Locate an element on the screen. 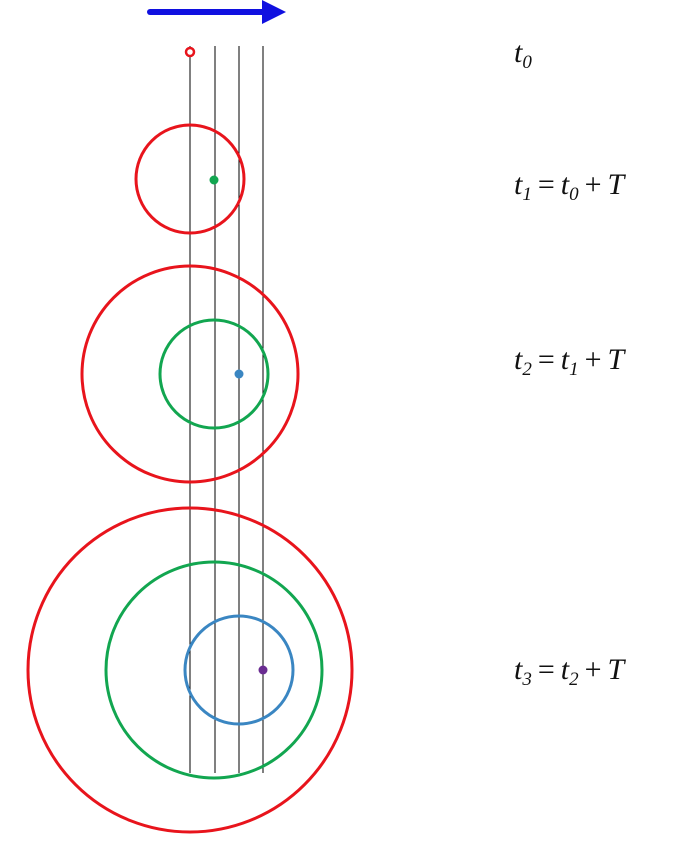 This screenshot has width=674, height=841. source-point-t3 is located at coordinates (263, 670).